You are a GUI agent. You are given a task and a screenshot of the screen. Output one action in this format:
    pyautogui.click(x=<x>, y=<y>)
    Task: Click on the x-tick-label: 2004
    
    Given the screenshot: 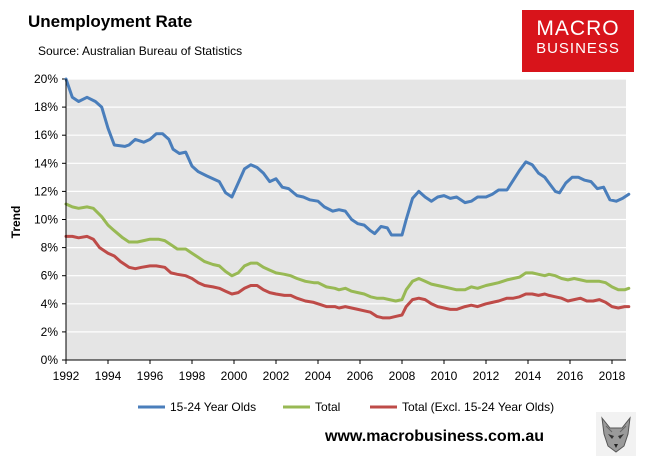 What is the action you would take?
    pyautogui.click(x=318, y=376)
    